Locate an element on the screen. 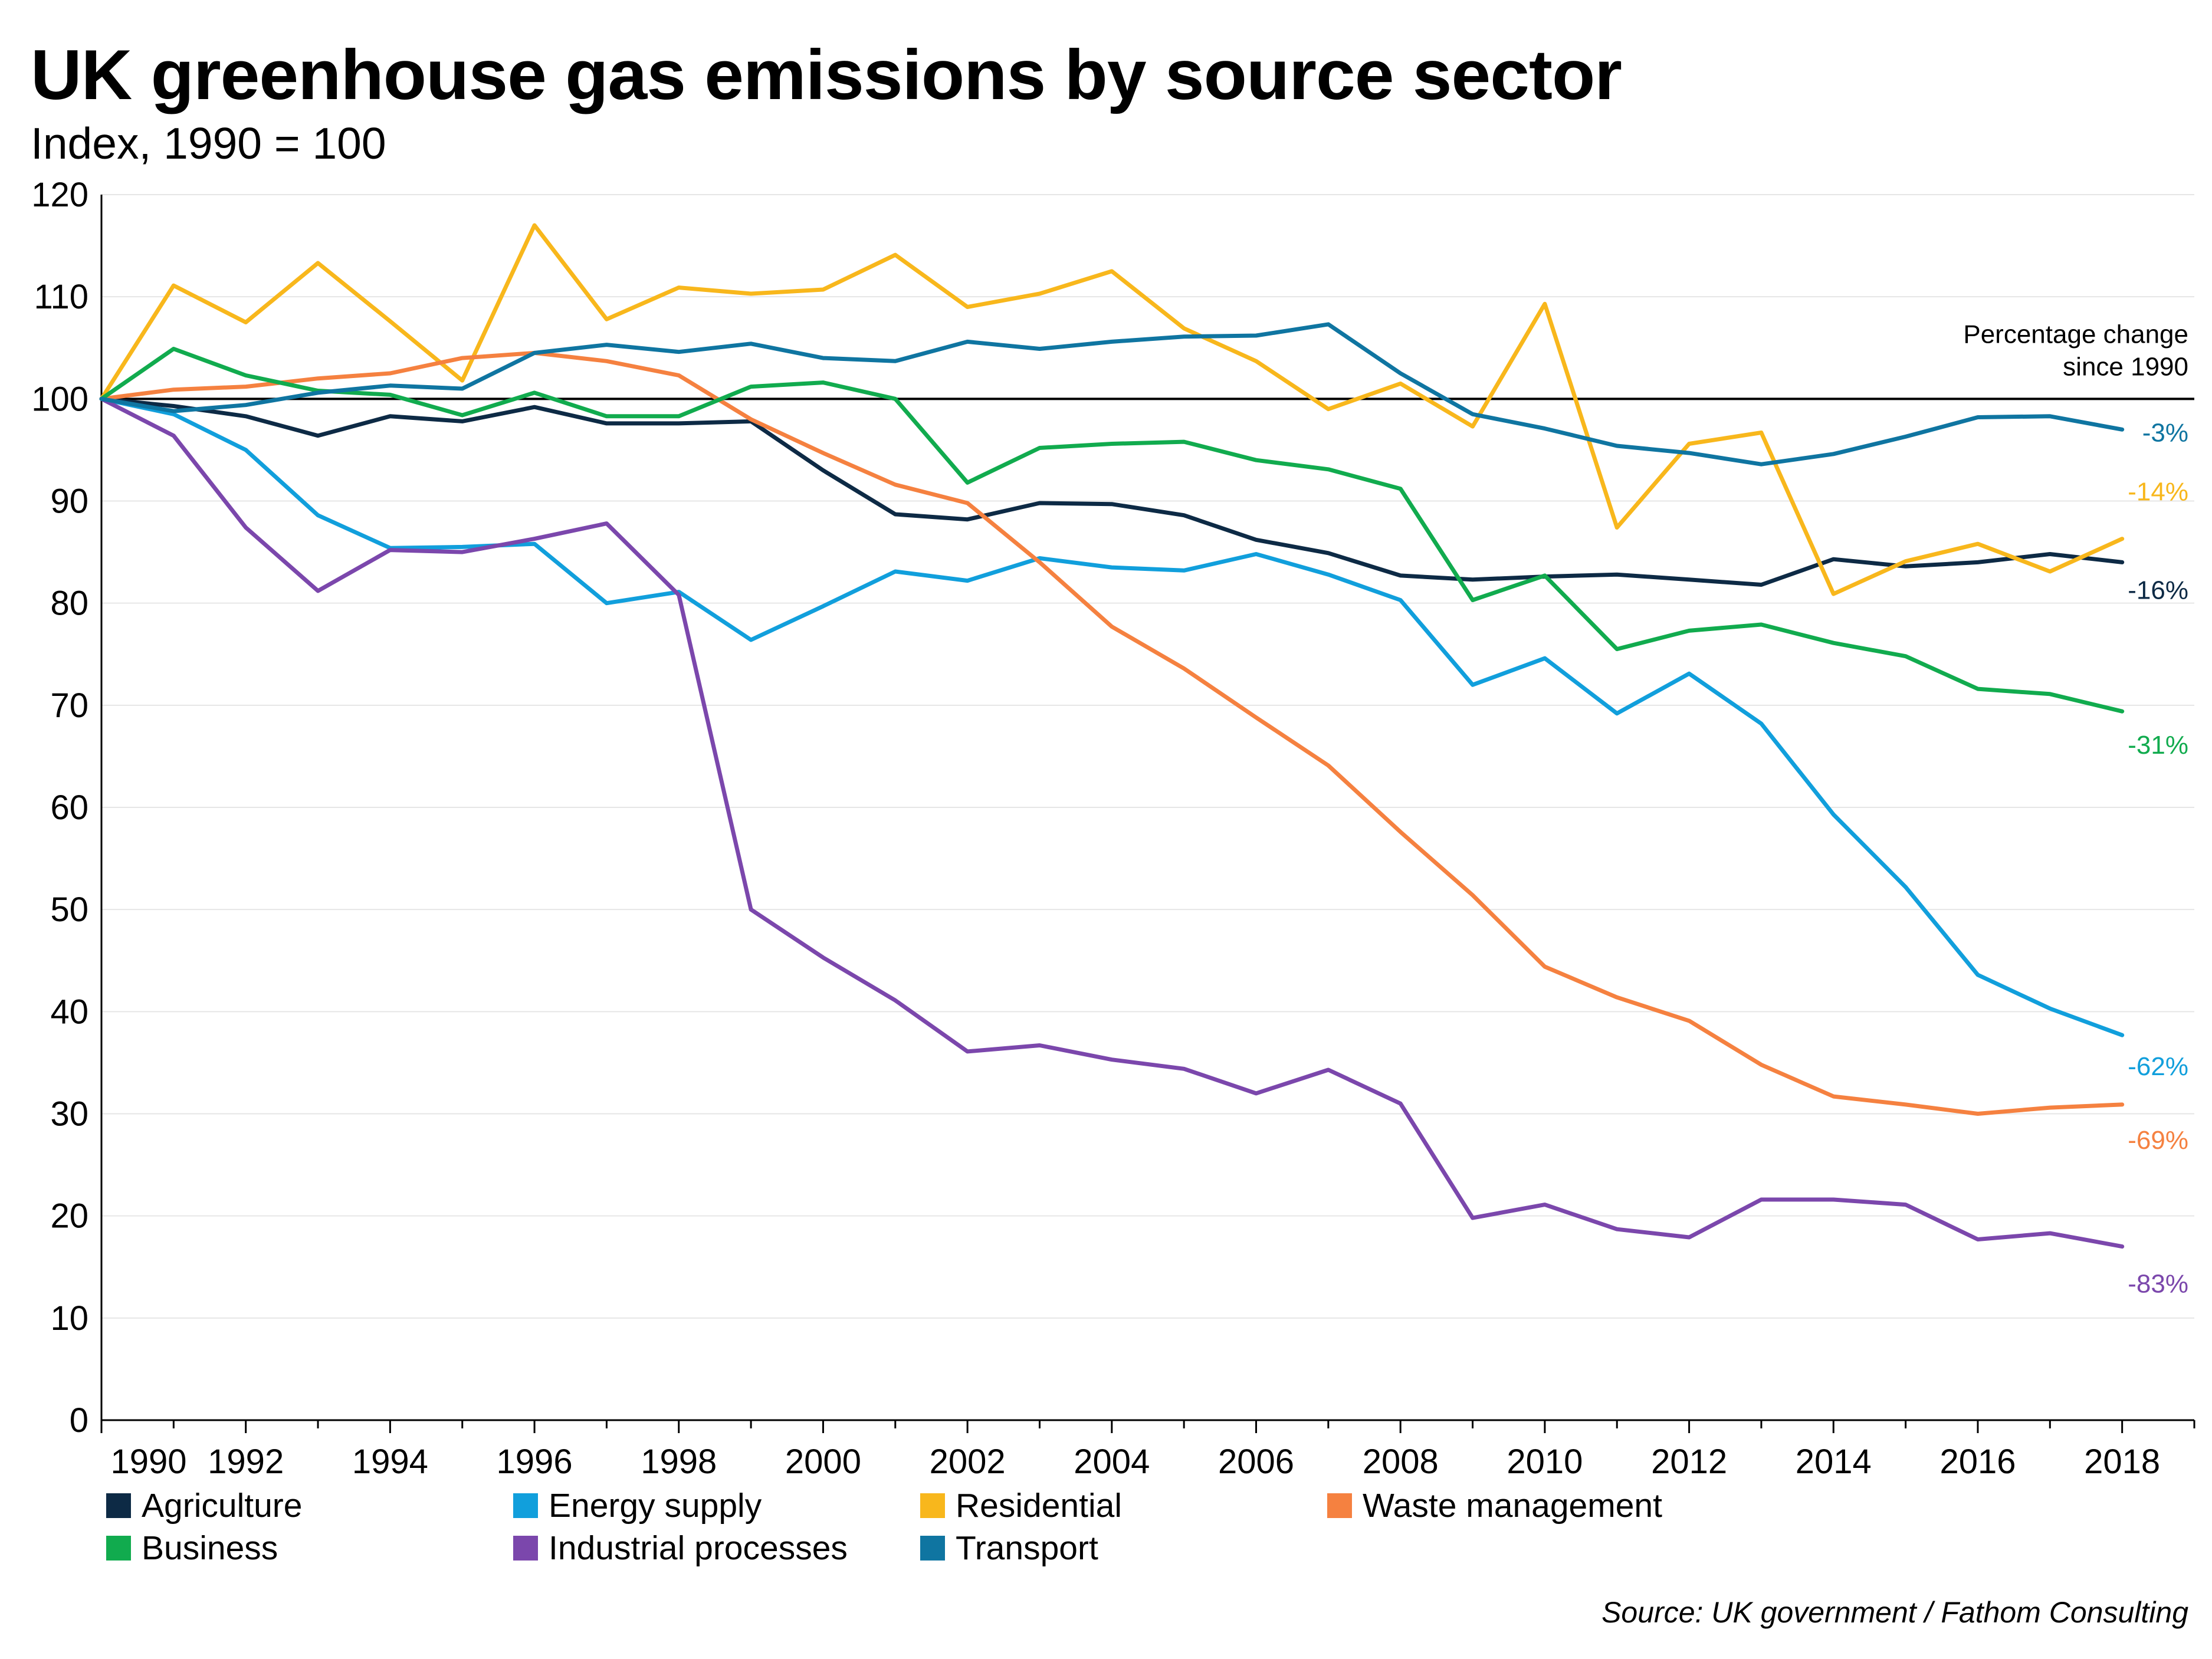 This screenshot has width=2212, height=1659. series-line-transport is located at coordinates (1112, 395).